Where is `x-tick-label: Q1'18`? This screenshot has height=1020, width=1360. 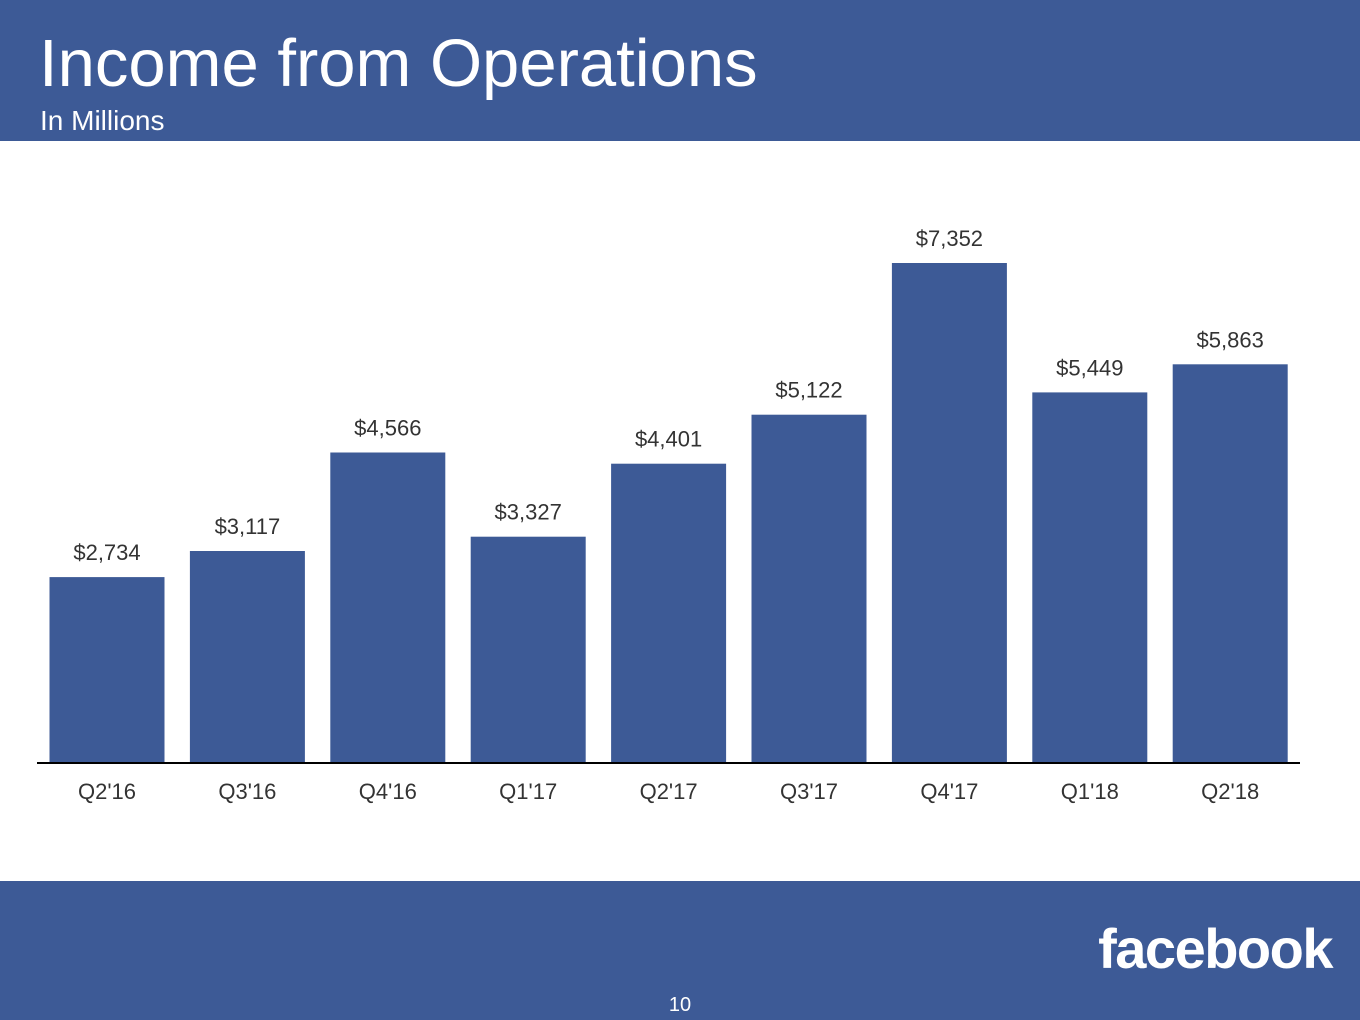
x-tick-label: Q1'18 is located at coordinates (1090, 791).